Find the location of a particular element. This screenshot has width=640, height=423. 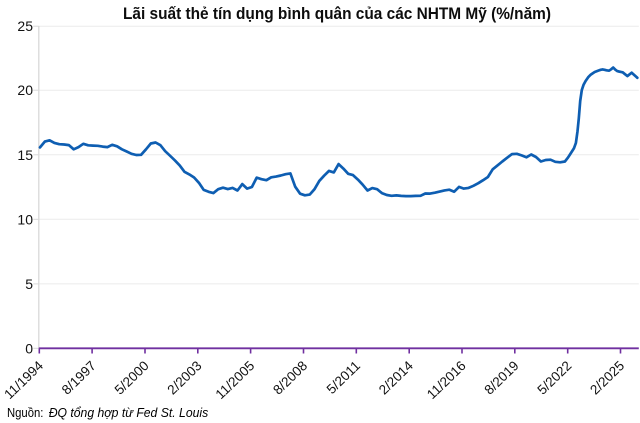

svg-text: 20 is located at coordinates (25, 90).